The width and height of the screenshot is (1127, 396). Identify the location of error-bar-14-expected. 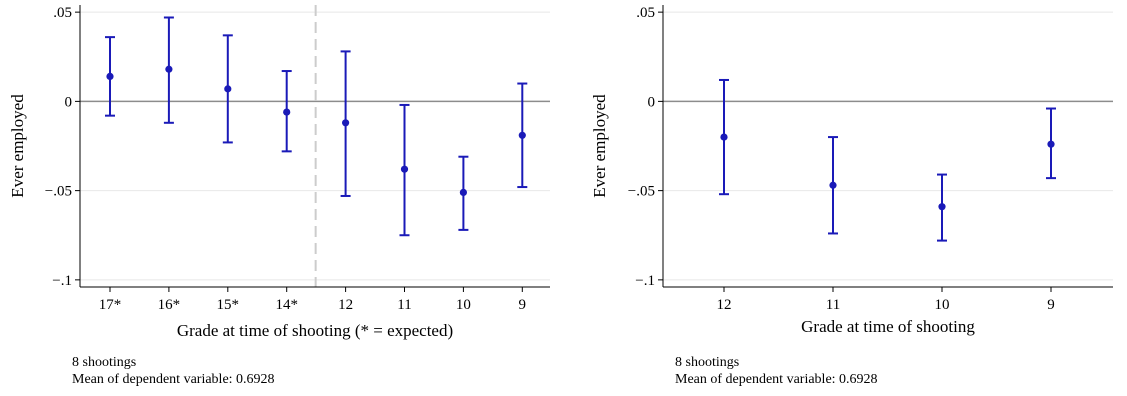
(286, 111).